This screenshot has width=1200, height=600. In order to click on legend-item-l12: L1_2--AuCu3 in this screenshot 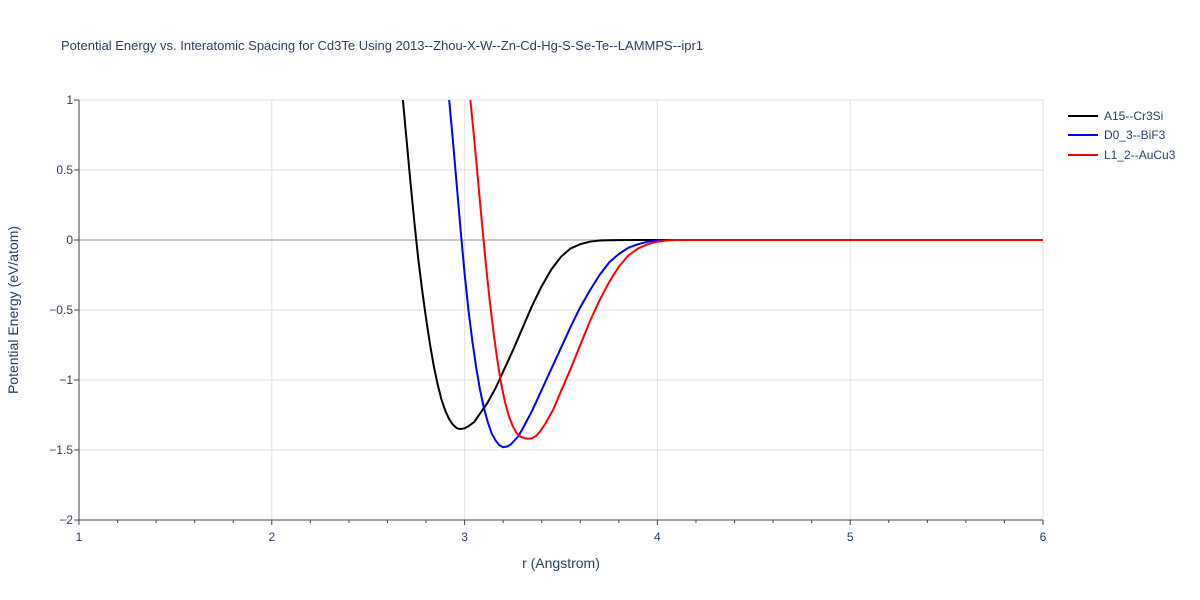, I will do `click(1121, 155)`.